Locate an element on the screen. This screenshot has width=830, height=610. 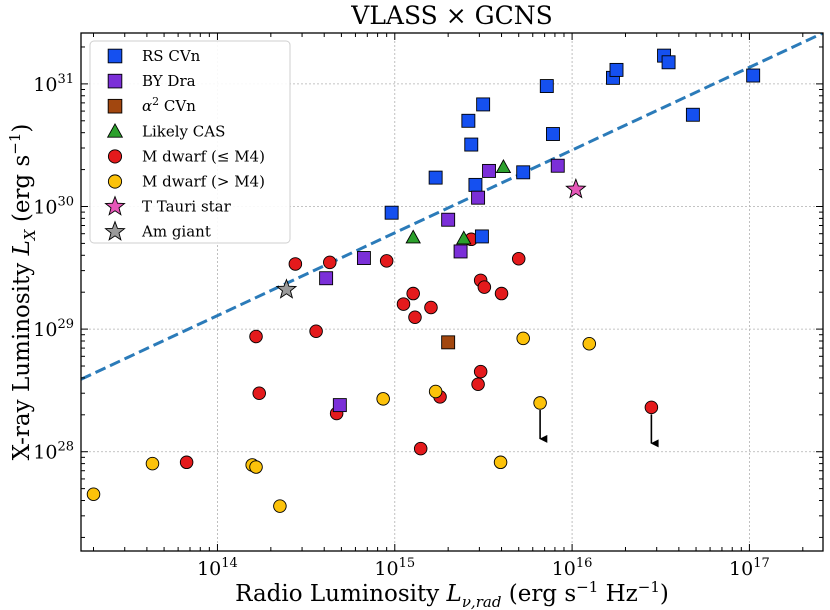
chart-title: VLASS × GCNS is located at coordinates (451, 15).